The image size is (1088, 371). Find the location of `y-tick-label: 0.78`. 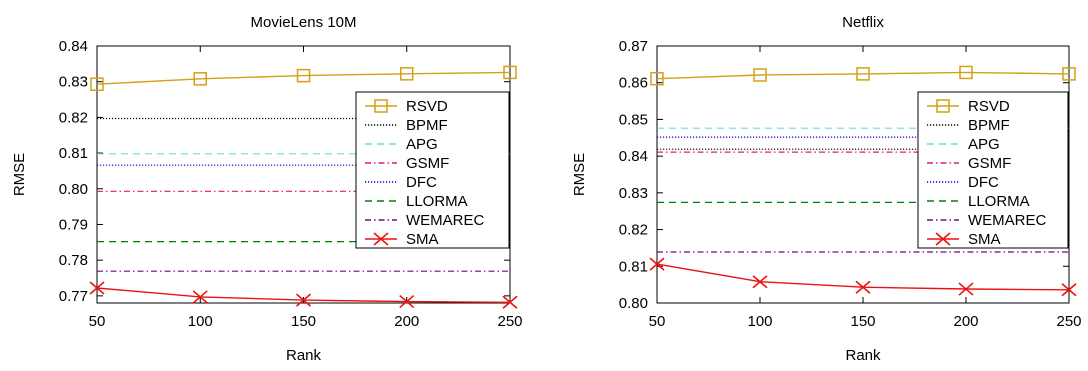

y-tick-label: 0.78 is located at coordinates (73, 260).